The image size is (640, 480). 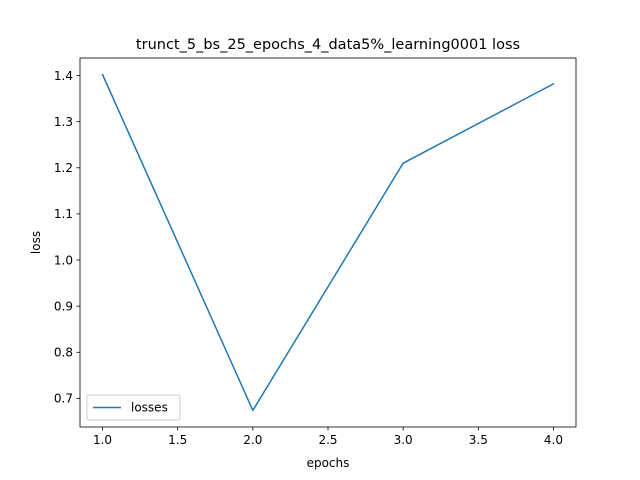 What do you see at coordinates (553, 440) in the screenshot?
I see `x-tick-label: 4.0` at bounding box center [553, 440].